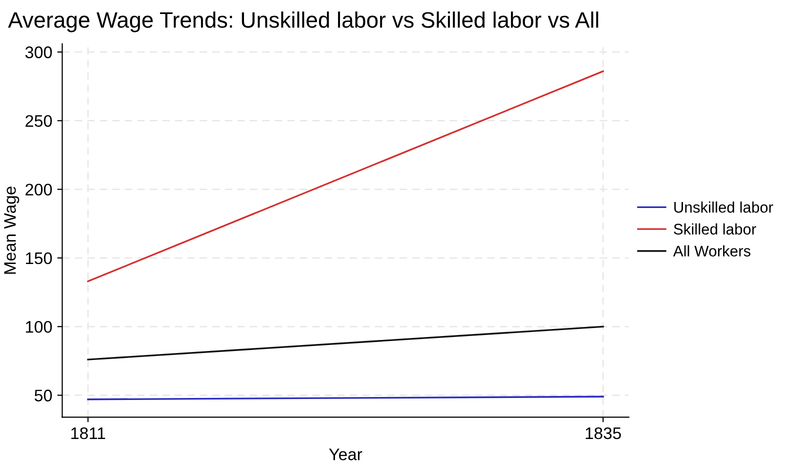  I want to click on legend-label: Unskilled labor, so click(724, 207).